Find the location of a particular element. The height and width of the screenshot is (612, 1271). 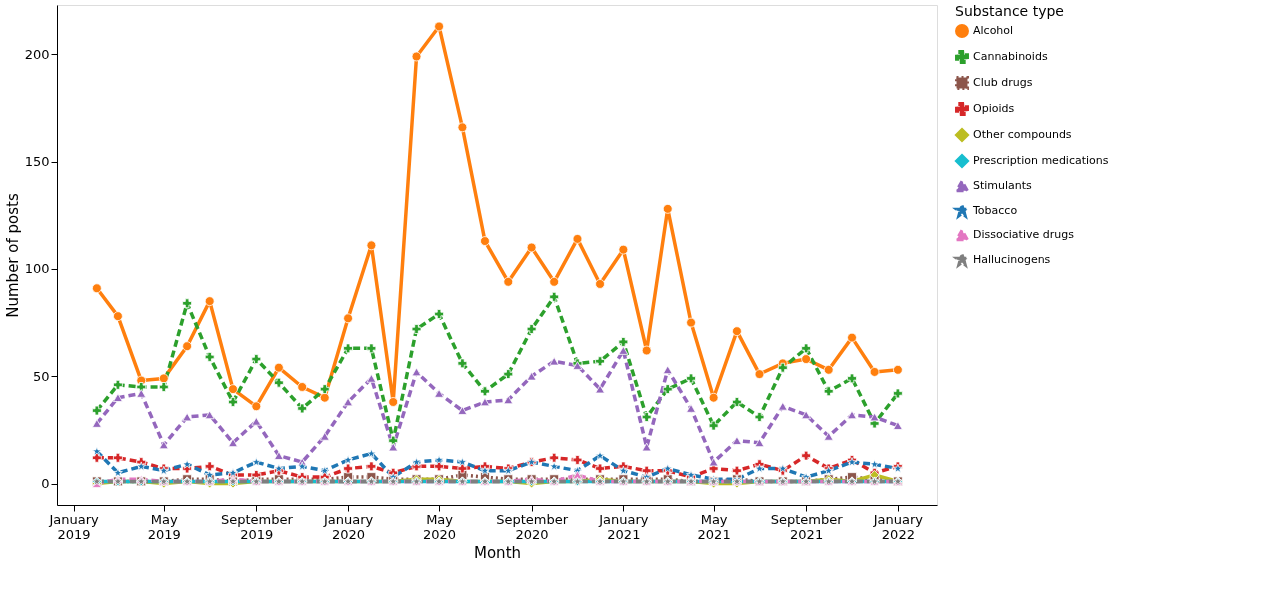

legend-label: Hallucinogens is located at coordinates (1012, 259).